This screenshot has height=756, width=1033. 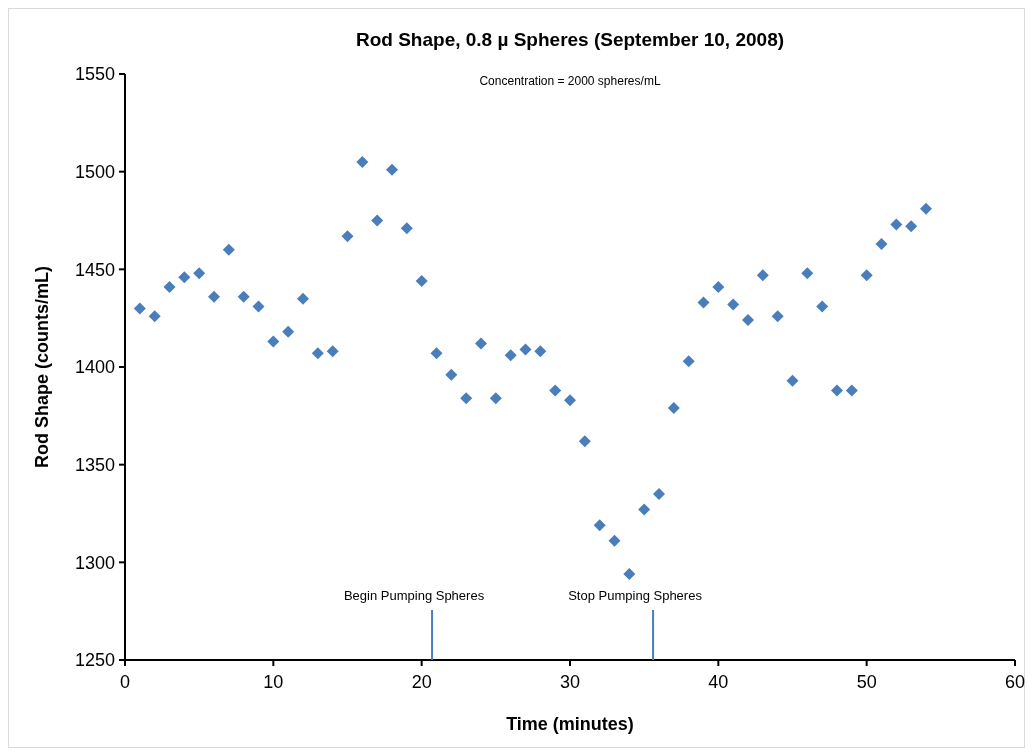 What do you see at coordinates (94, 171) in the screenshot?
I see `y-tick-label: 1500` at bounding box center [94, 171].